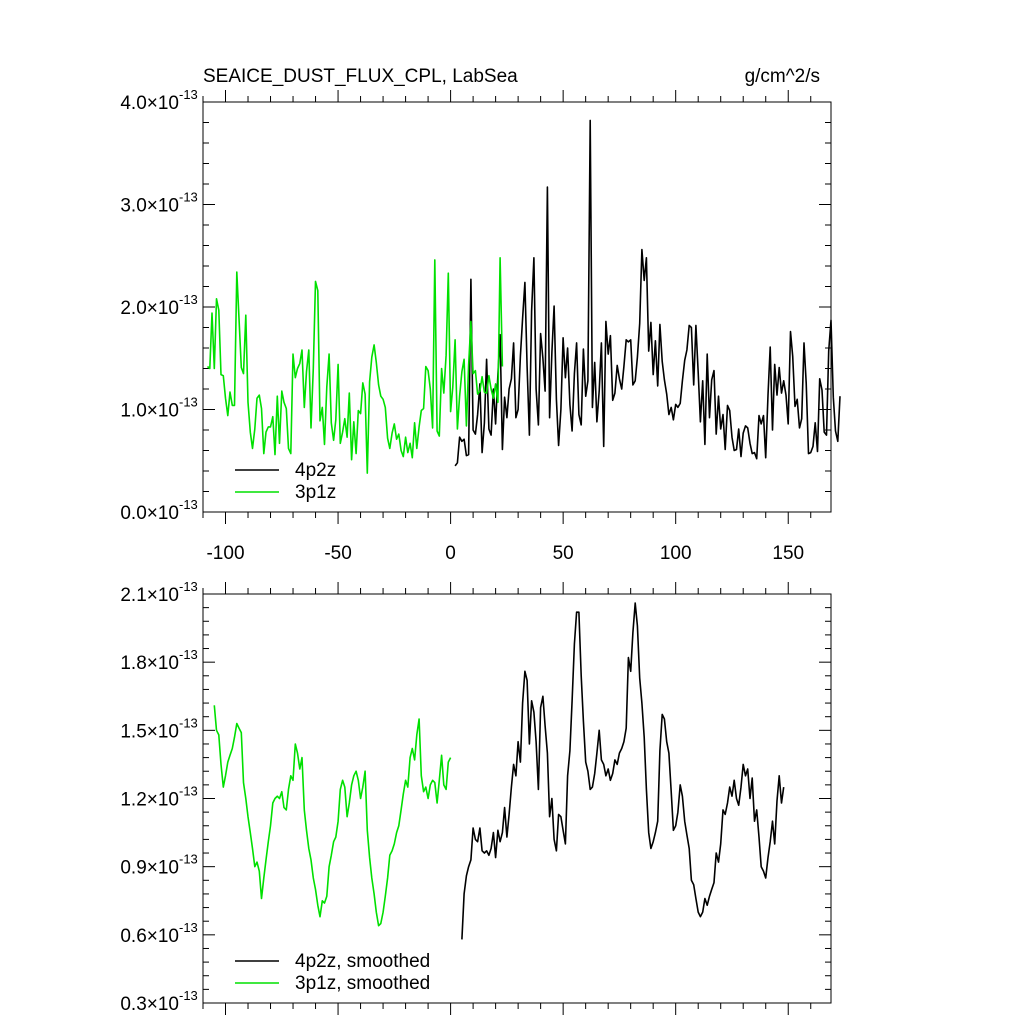 Image resolution: width=1024 pixels, height=1024 pixels. I want to click on y-tick-mantissa: 2.0, so click(133, 308).